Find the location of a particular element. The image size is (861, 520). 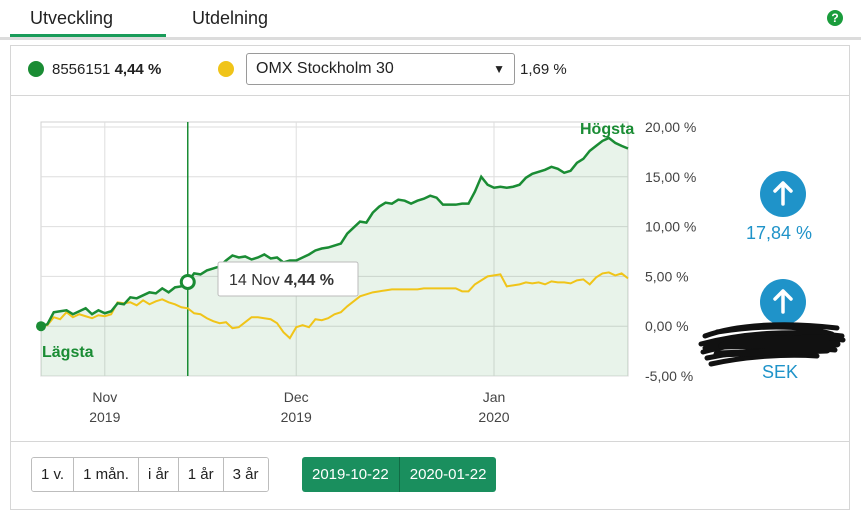

chart-legend: 8556151 4,44 % OMX Stockholm 30 ▼ 1,69 % is located at coordinates (430, 71).